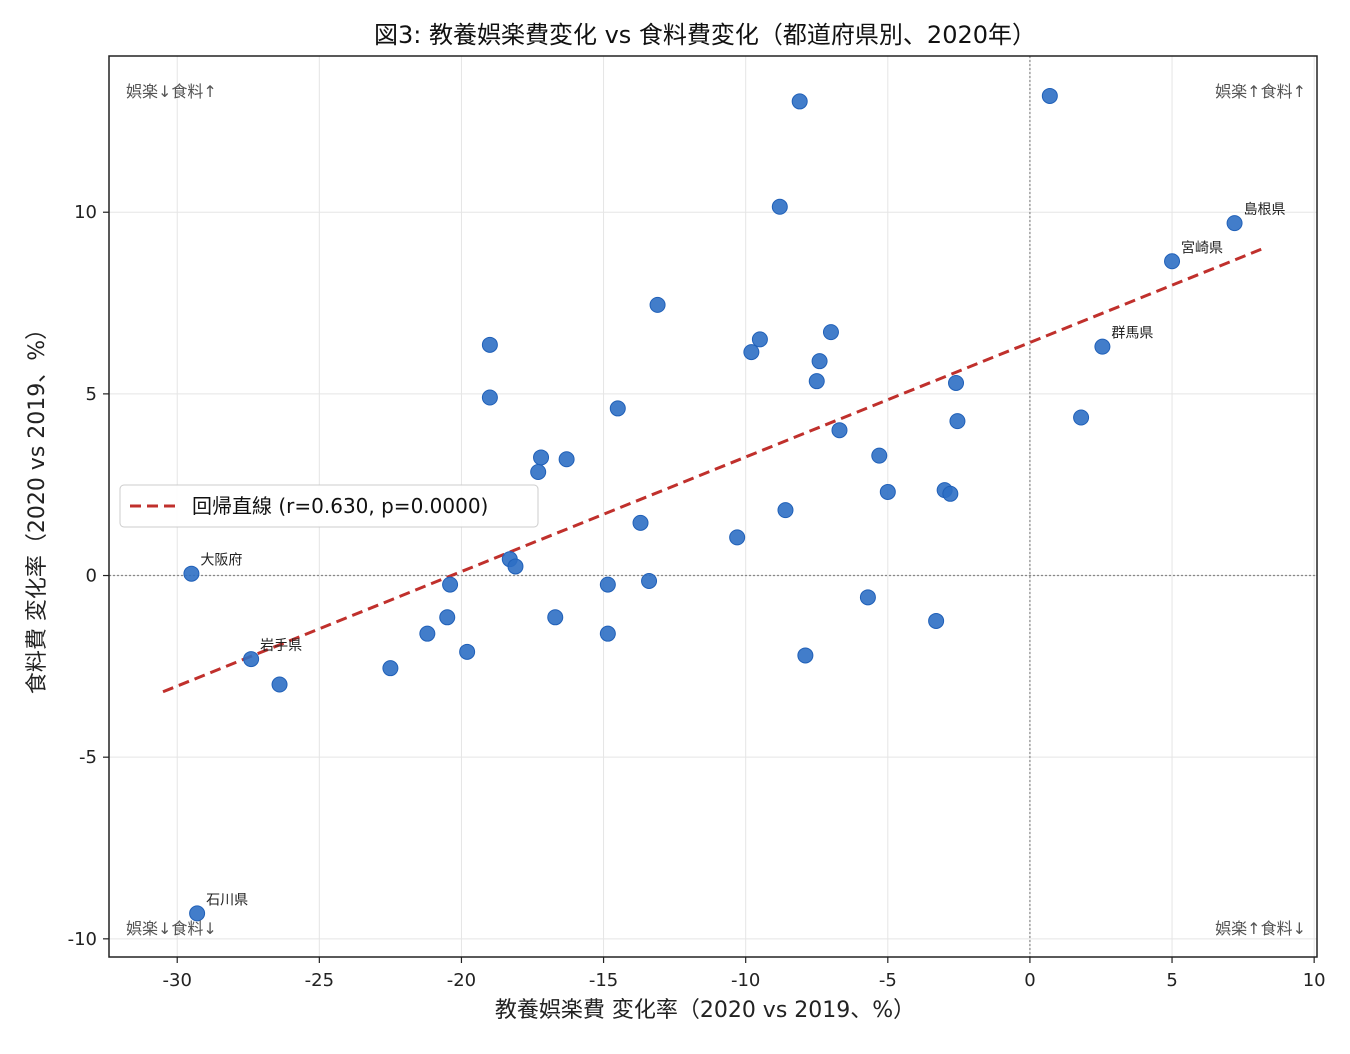 The width and height of the screenshot is (1350, 1054). I want to click on x-tick-label: 0, so click(1029, 980).